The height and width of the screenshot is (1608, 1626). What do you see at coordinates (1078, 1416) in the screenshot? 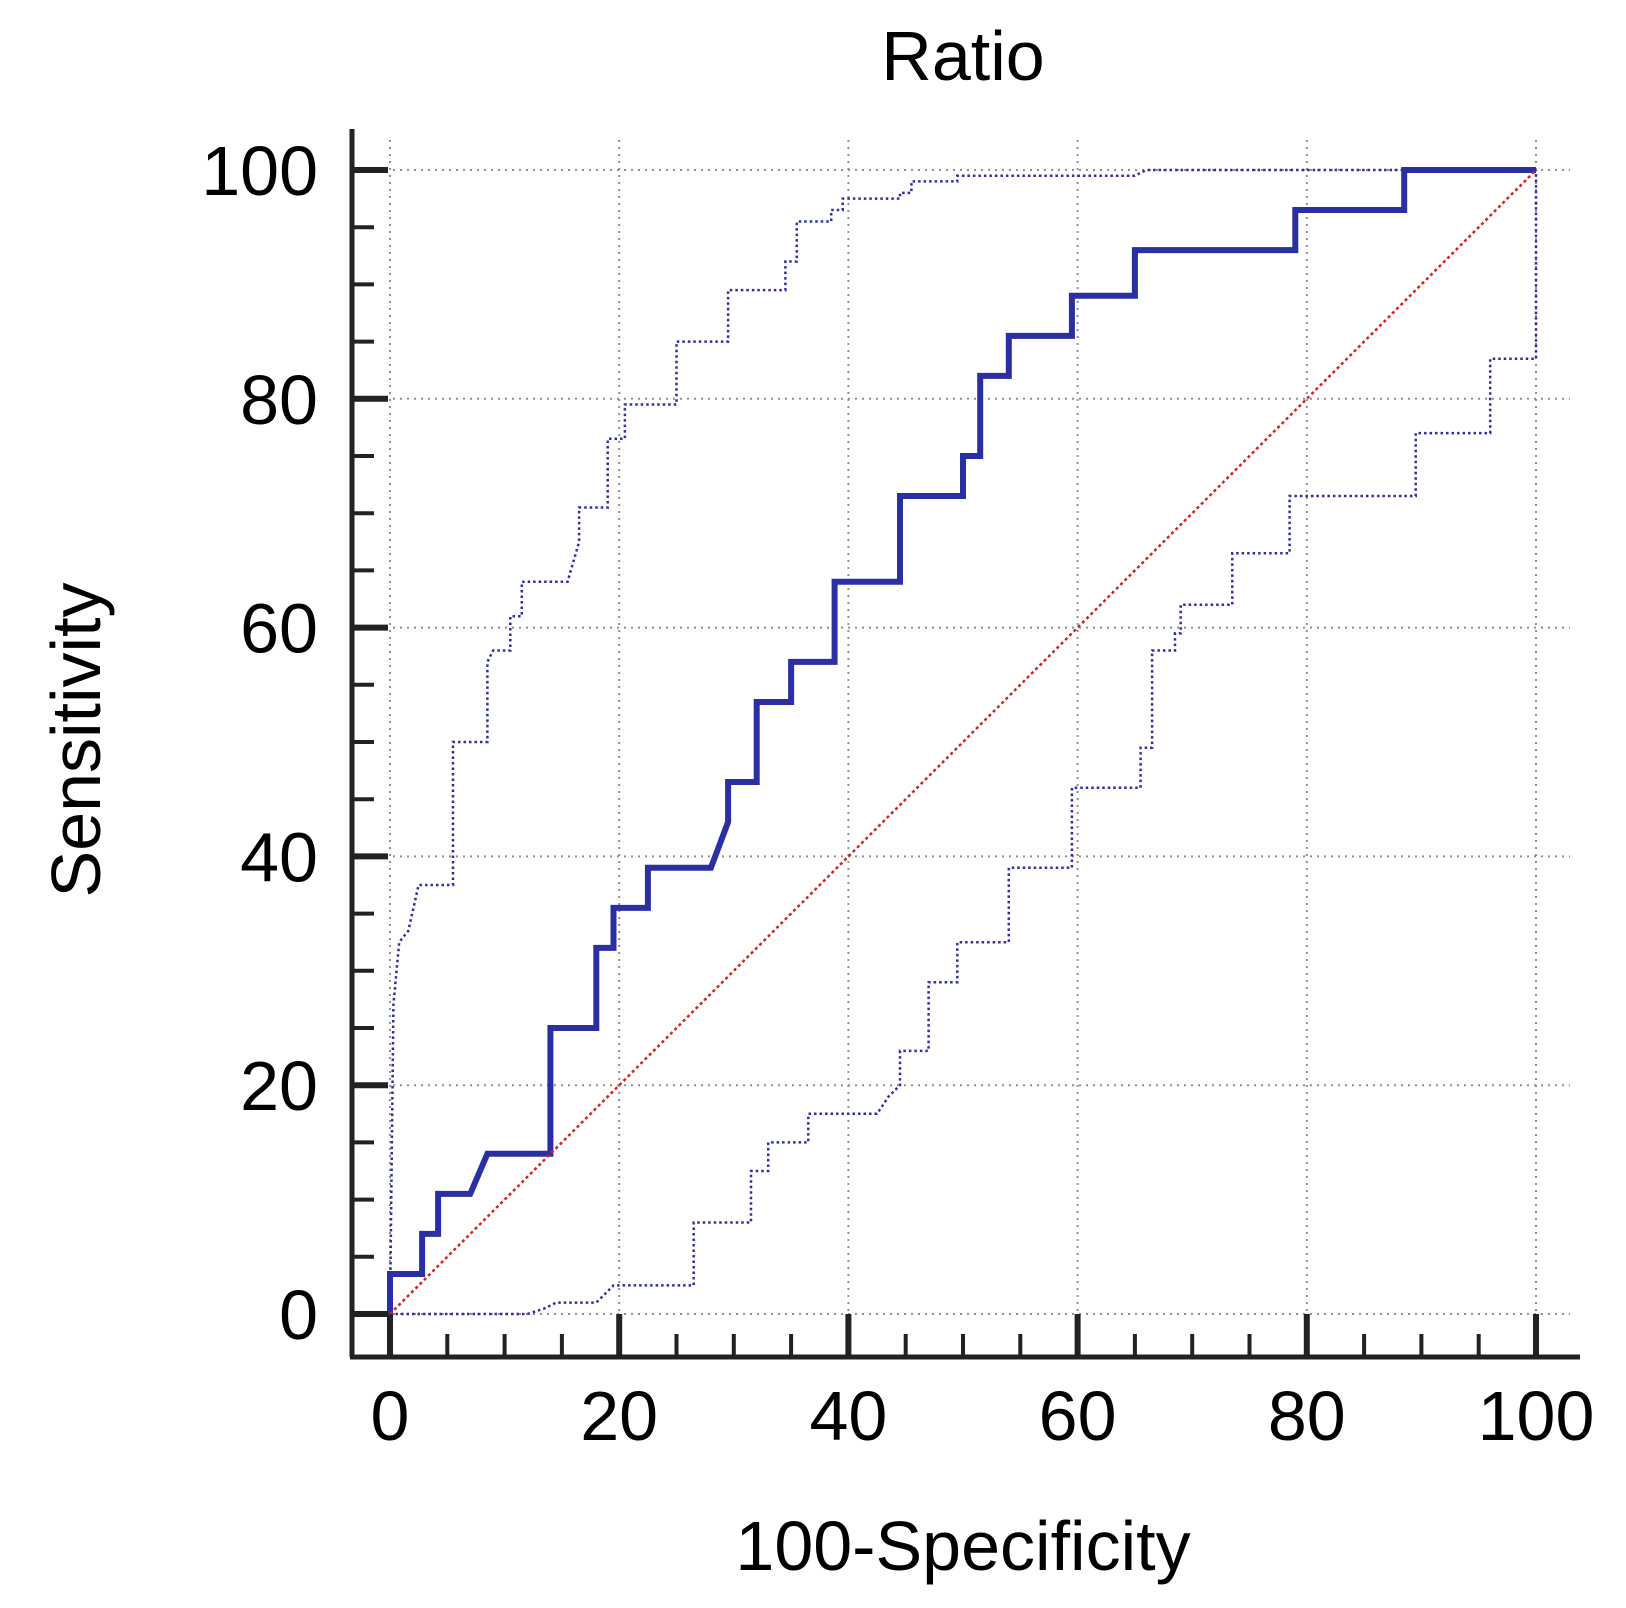
I see `x-tick-label: 60` at bounding box center [1078, 1416].